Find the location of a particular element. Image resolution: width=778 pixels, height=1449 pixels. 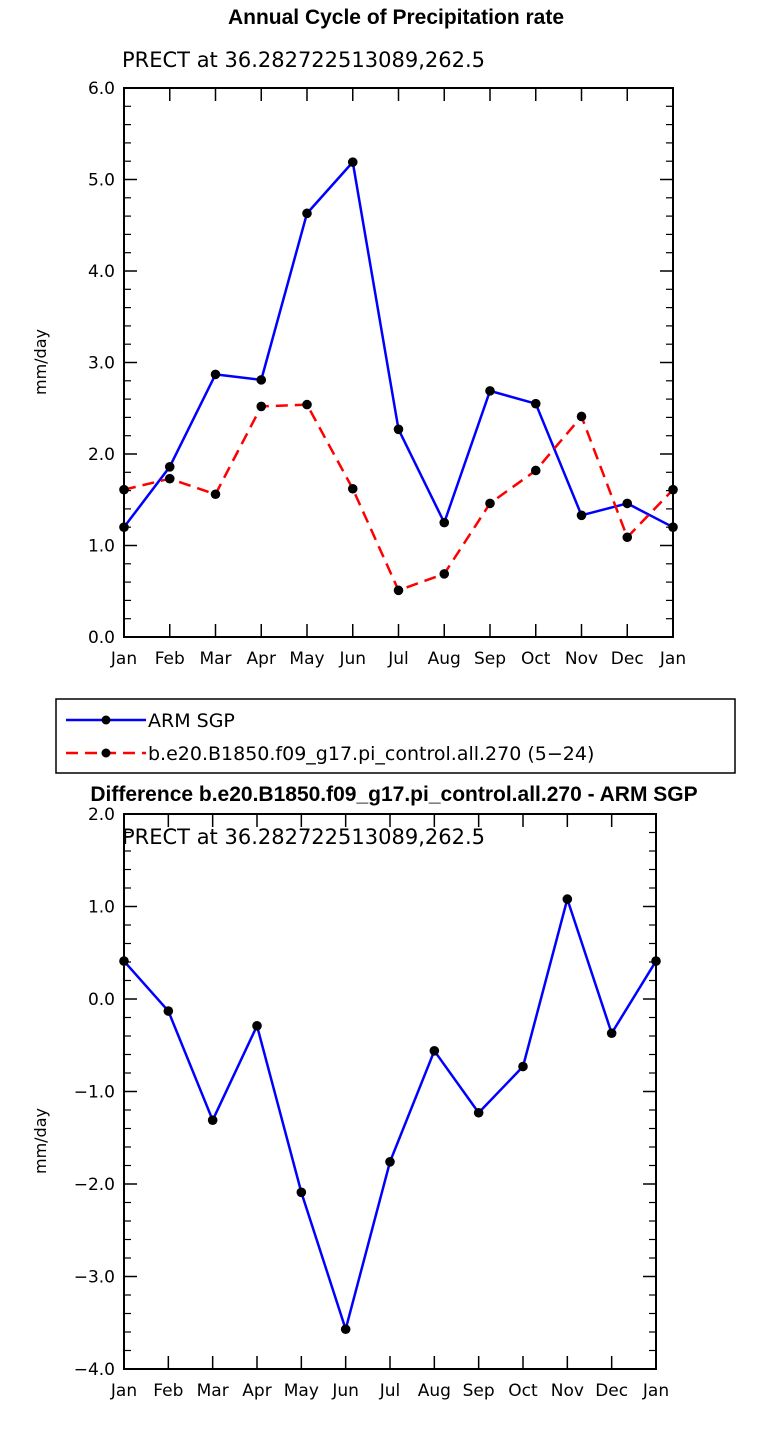

chart-1-ytick-label: 2.0 is located at coordinates (101, 455).